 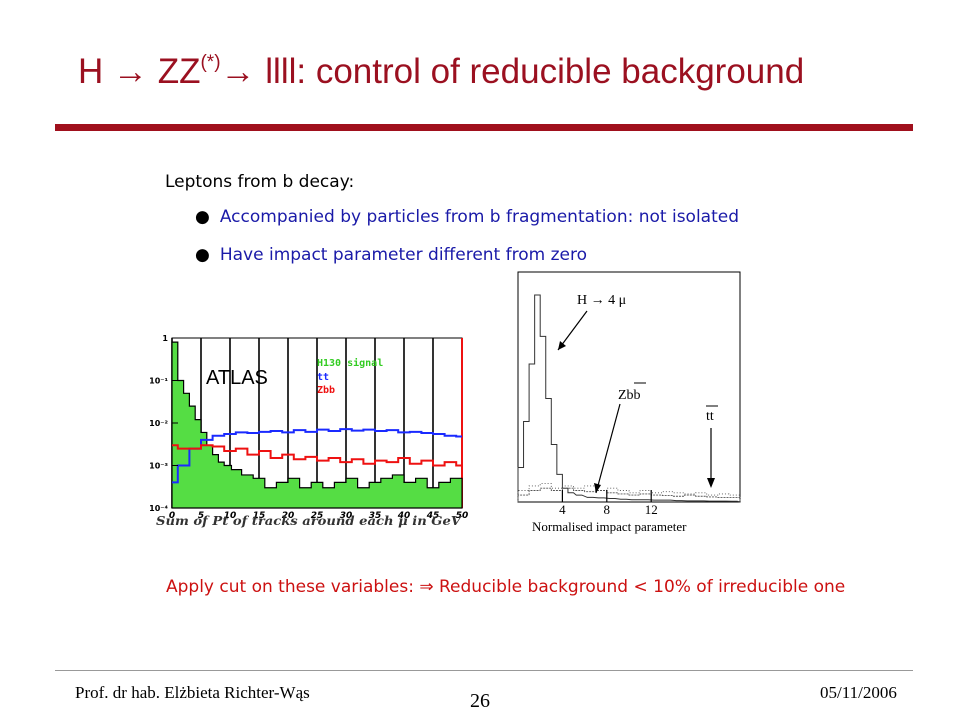 I want to click on h4mu-label: H → 4 μ, so click(x=601, y=300).